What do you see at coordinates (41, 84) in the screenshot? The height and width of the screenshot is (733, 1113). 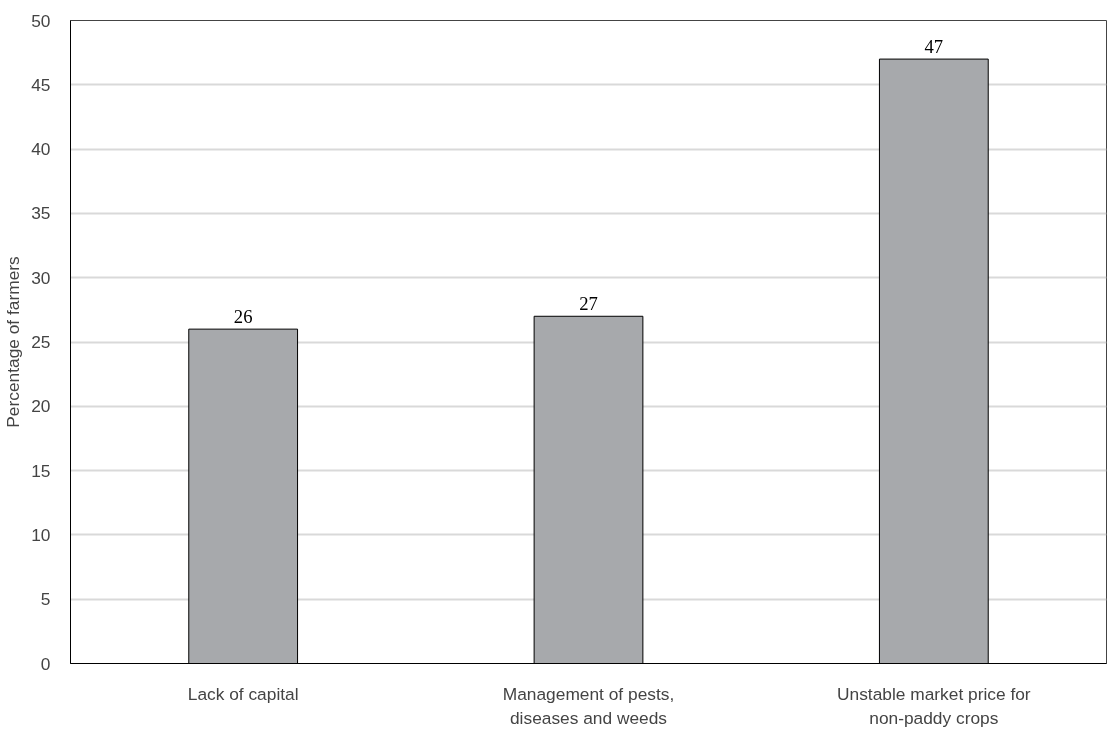 I see `y-tick-label: 45` at bounding box center [41, 84].